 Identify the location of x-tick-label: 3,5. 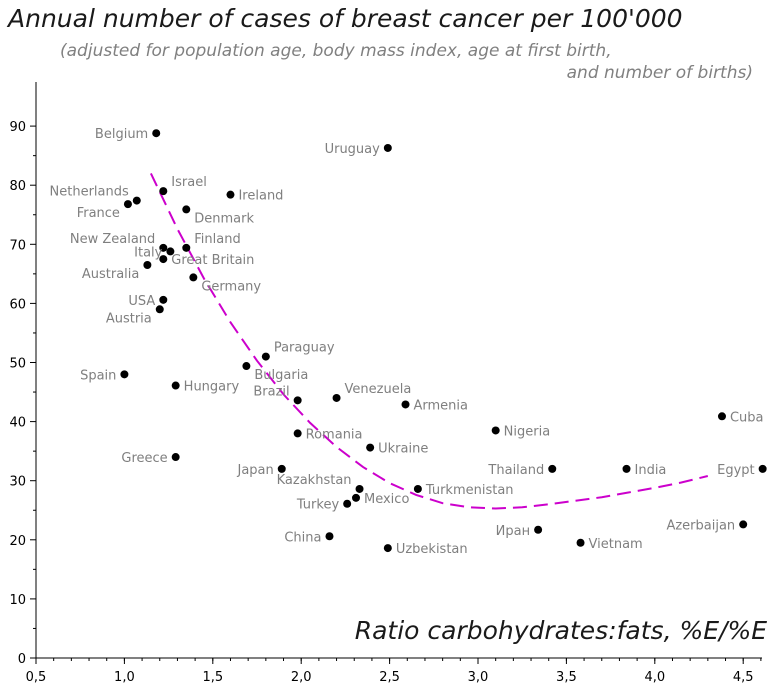
(566, 677).